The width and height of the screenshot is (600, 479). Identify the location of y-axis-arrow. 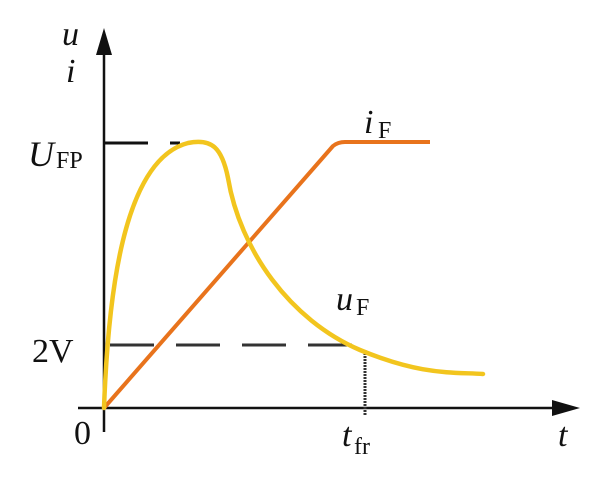
(104, 41).